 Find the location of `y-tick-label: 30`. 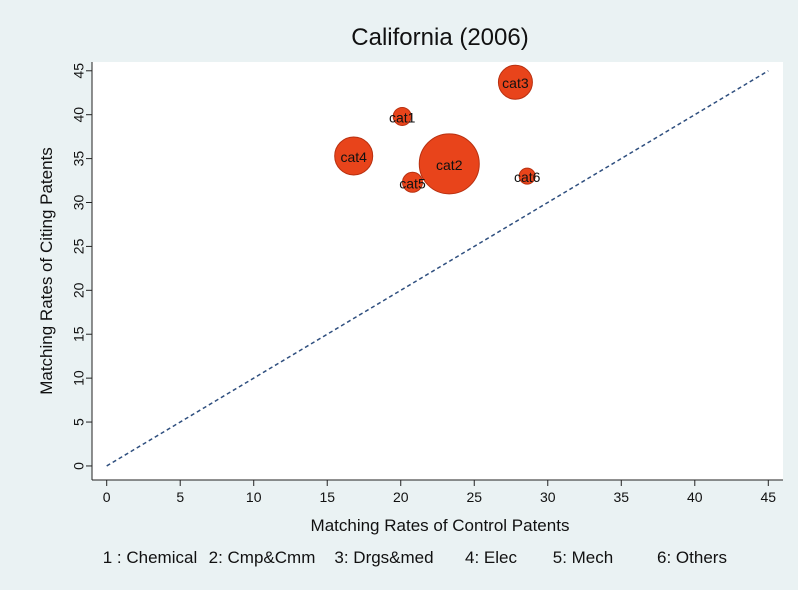

y-tick-label: 30 is located at coordinates (79, 203).